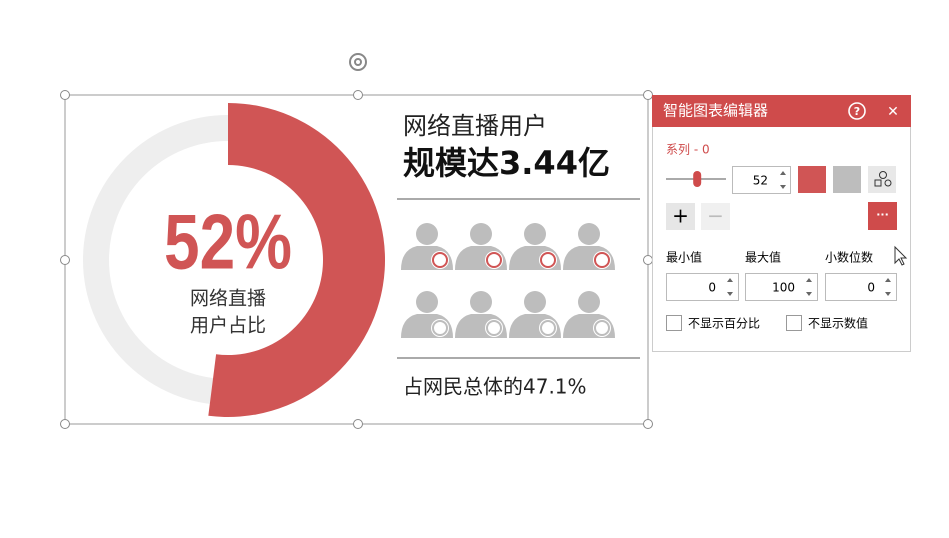 The image size is (949, 538). What do you see at coordinates (712, 288) in the screenshot?
I see `min-value: 0` at bounding box center [712, 288].